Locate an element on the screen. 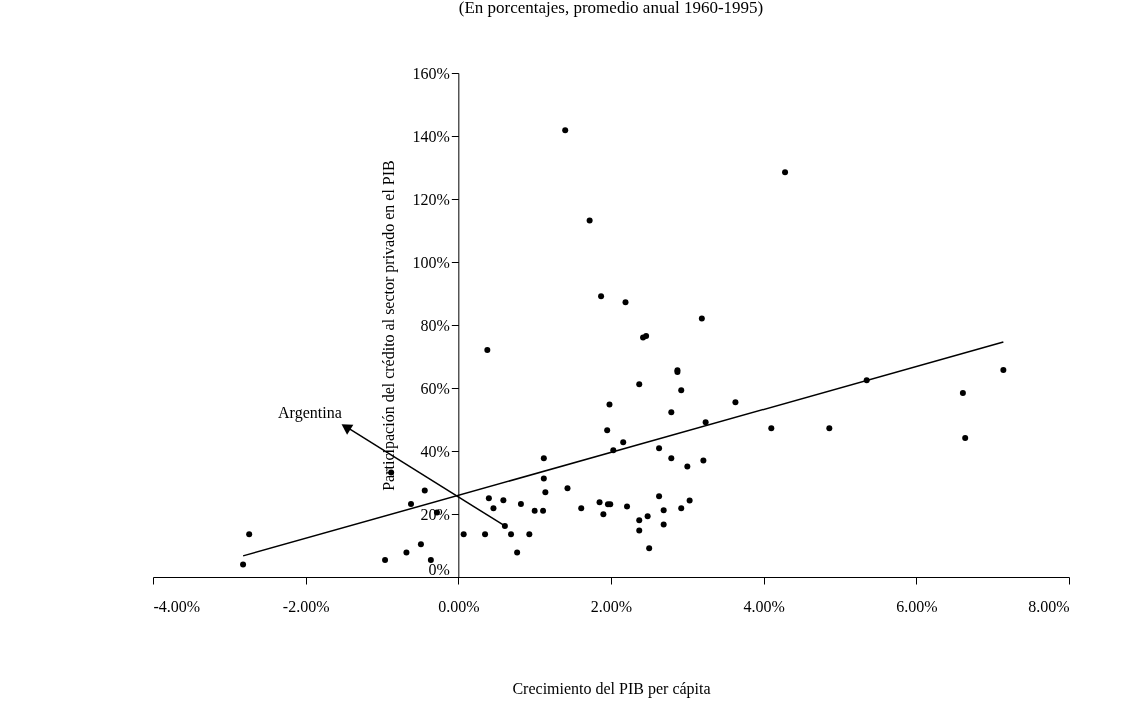 This screenshot has height=704, width=1132. x-axis-title: Crecimiento del PIB per cápita is located at coordinates (611, 688).